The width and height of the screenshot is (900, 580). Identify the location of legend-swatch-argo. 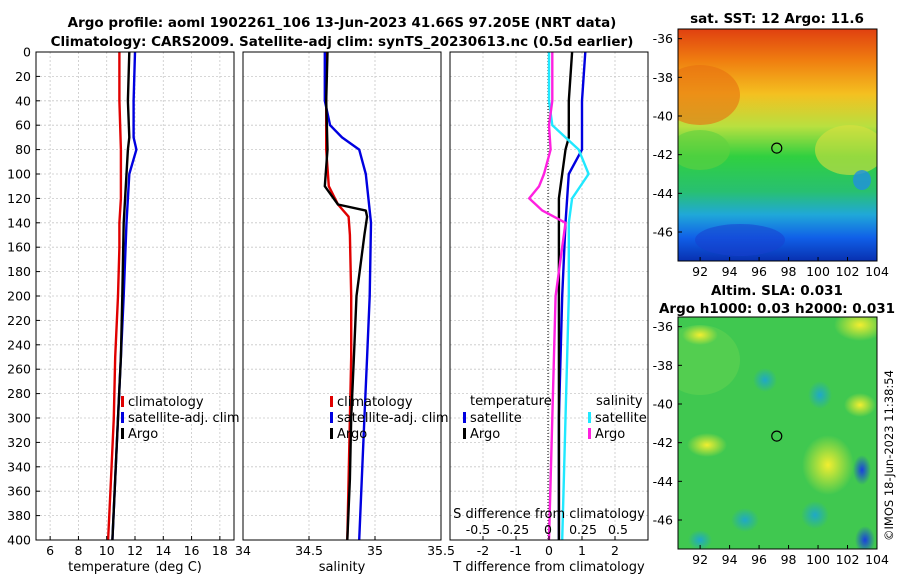
(331, 433).